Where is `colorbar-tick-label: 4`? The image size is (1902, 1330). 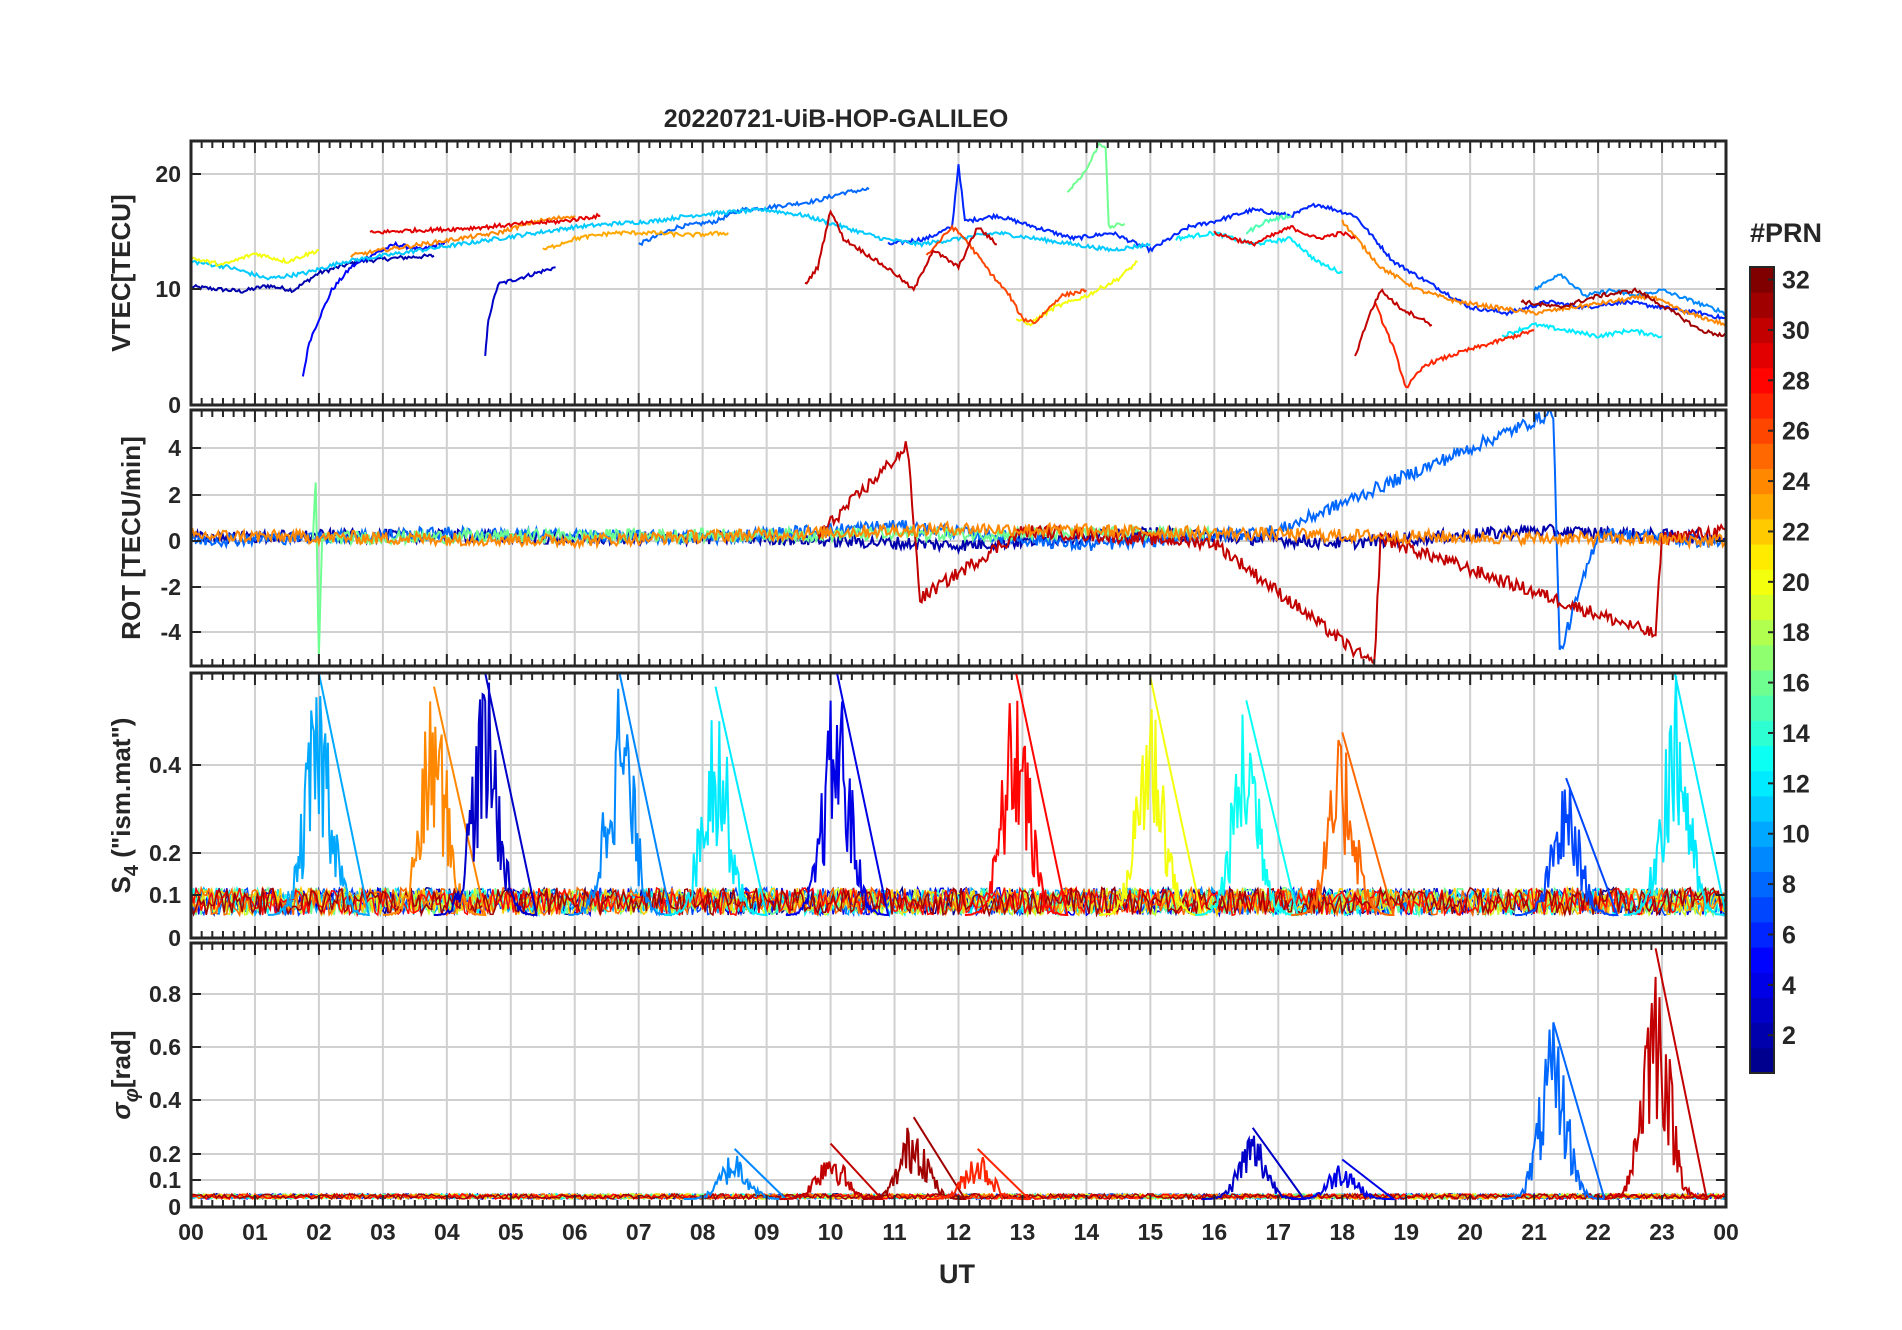
colorbar-tick-label: 4 is located at coordinates (1789, 986).